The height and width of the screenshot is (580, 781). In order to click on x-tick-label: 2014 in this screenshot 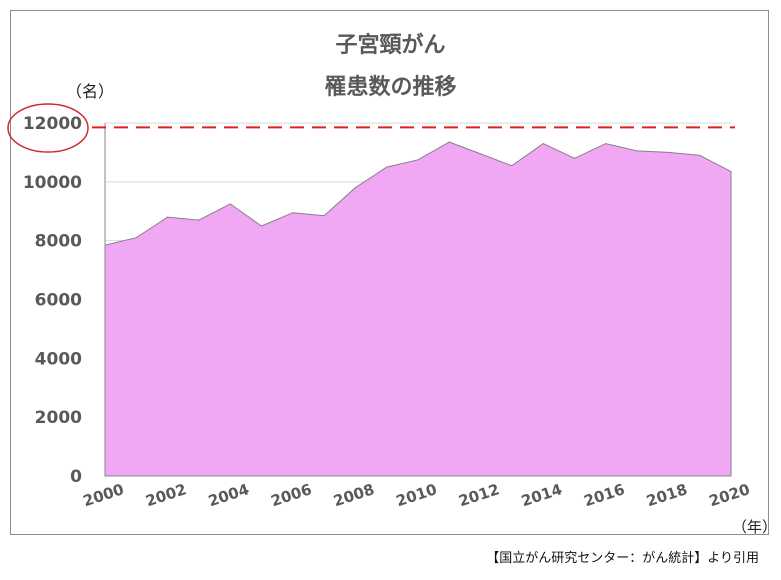, I will do `click(541, 495)`.